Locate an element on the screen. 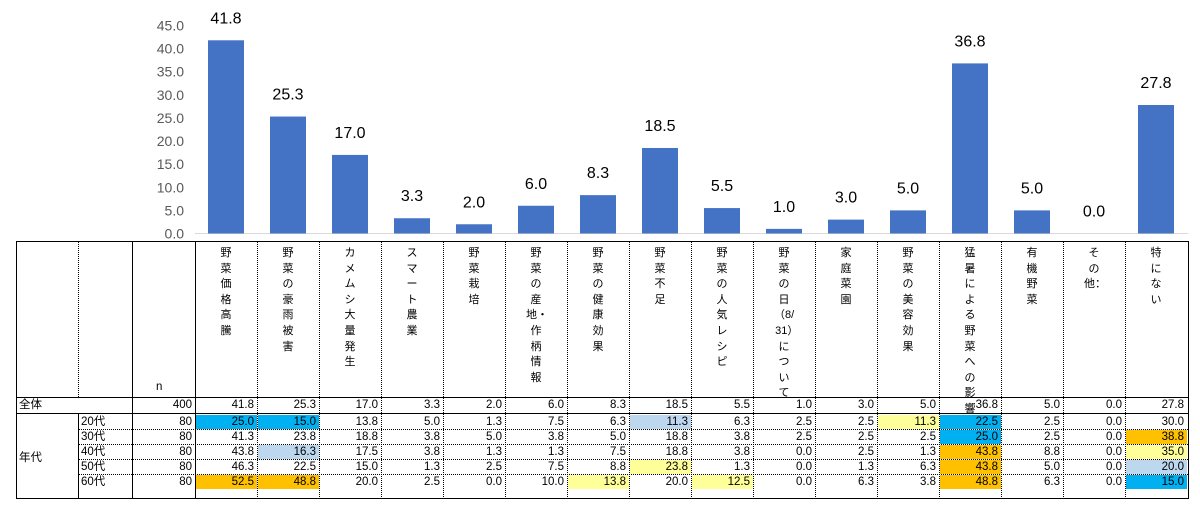 This screenshot has height=510, width=1200. column-header: その他： is located at coordinates (1095, 269).